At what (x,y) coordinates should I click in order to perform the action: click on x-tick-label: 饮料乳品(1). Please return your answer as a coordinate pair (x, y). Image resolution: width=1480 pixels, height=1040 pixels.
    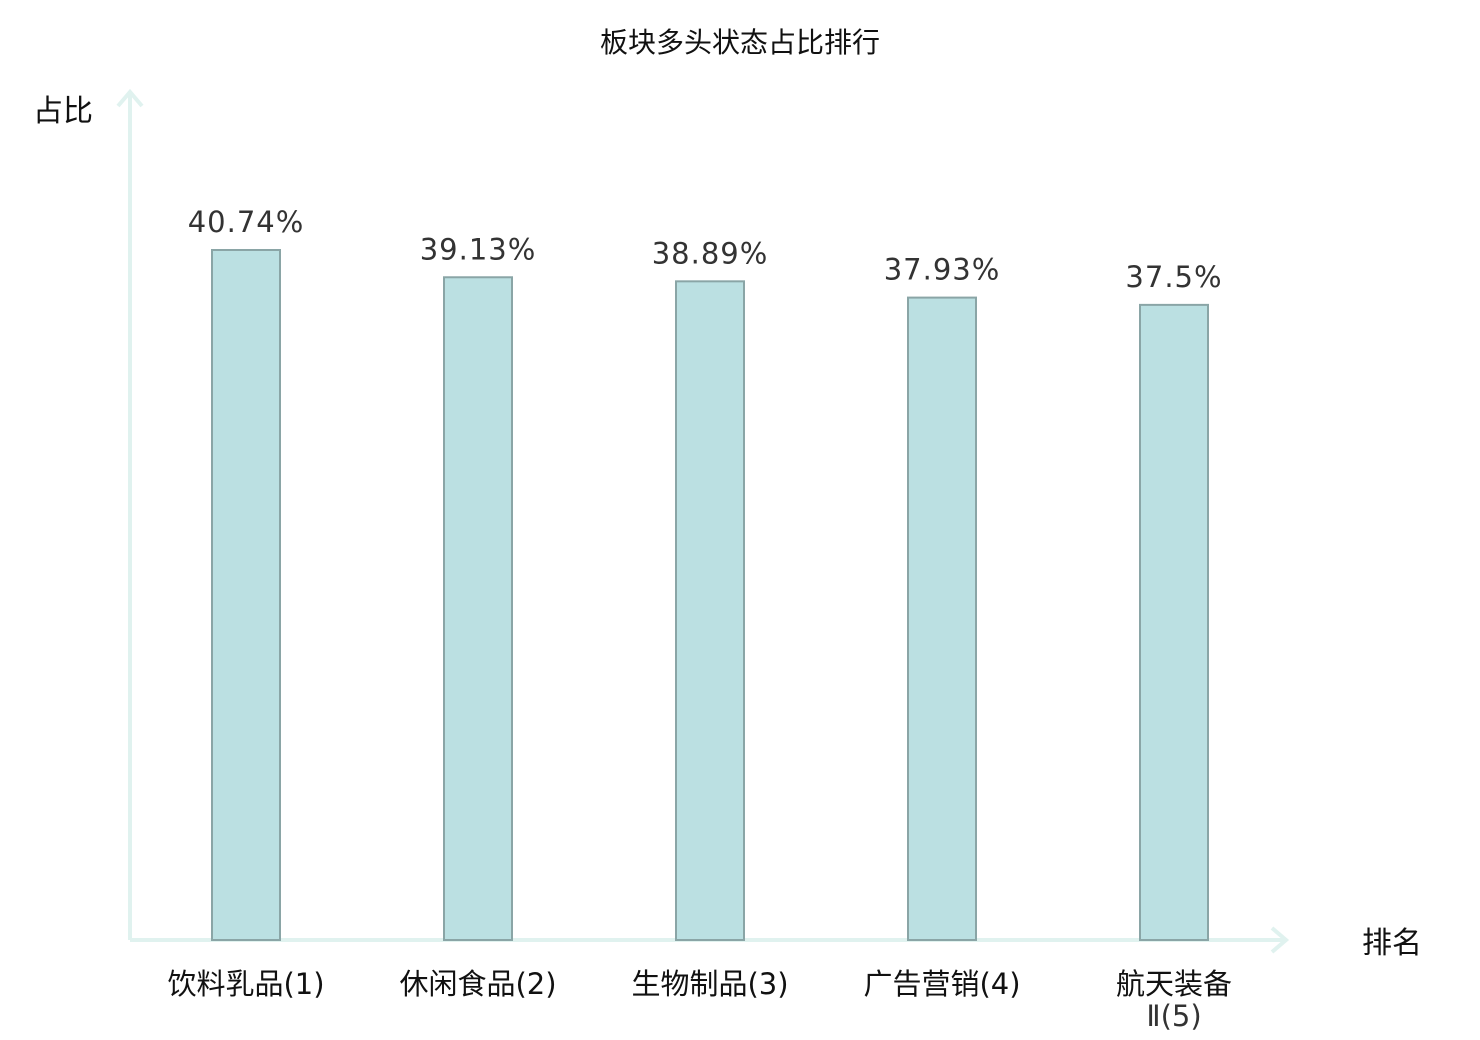
    Looking at the image, I should click on (245, 984).